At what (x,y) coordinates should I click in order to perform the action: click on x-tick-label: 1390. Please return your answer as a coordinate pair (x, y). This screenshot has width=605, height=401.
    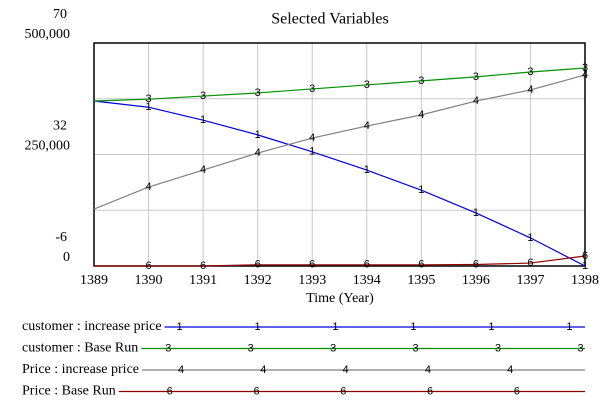
    Looking at the image, I should click on (149, 280).